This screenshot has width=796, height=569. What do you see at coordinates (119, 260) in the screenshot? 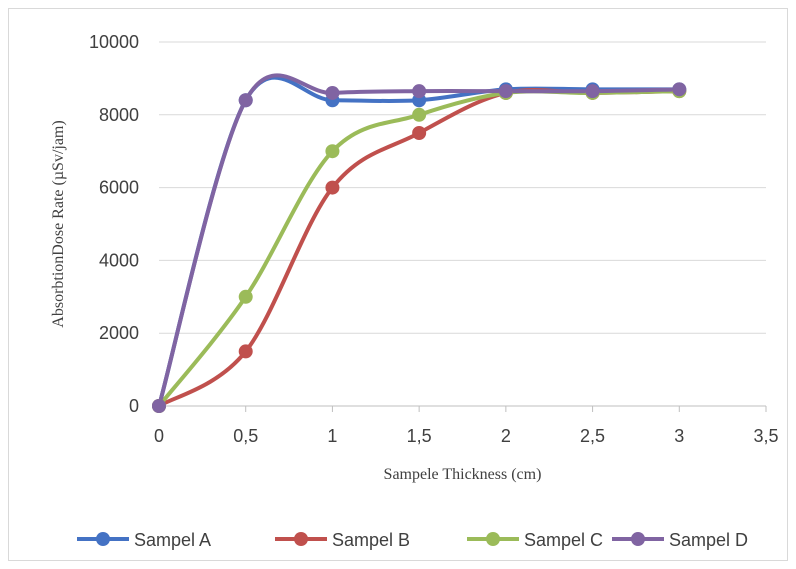
I see `y-tick-label: 4000` at bounding box center [119, 260].